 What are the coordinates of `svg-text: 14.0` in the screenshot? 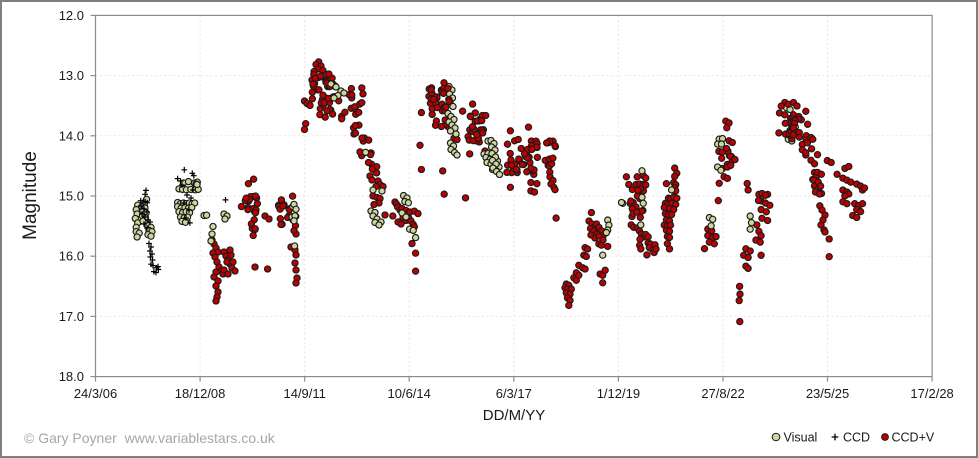 It's located at (71, 135).